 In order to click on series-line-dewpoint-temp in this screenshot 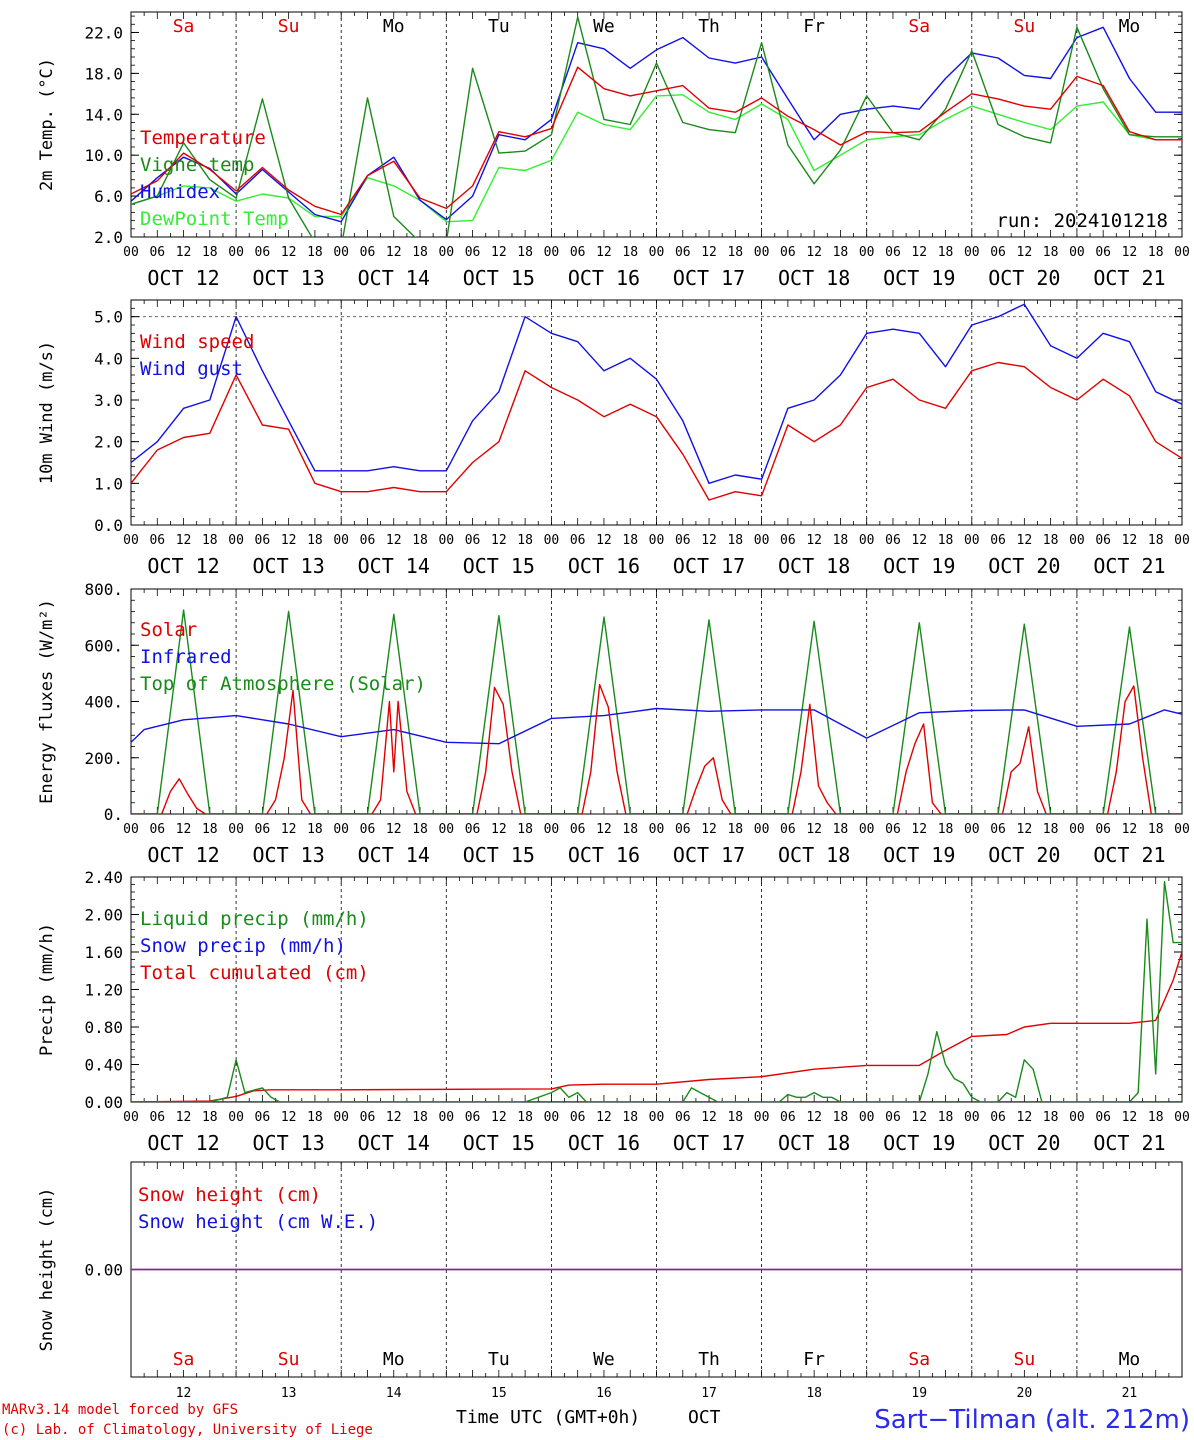, I will do `click(656, 158)`.